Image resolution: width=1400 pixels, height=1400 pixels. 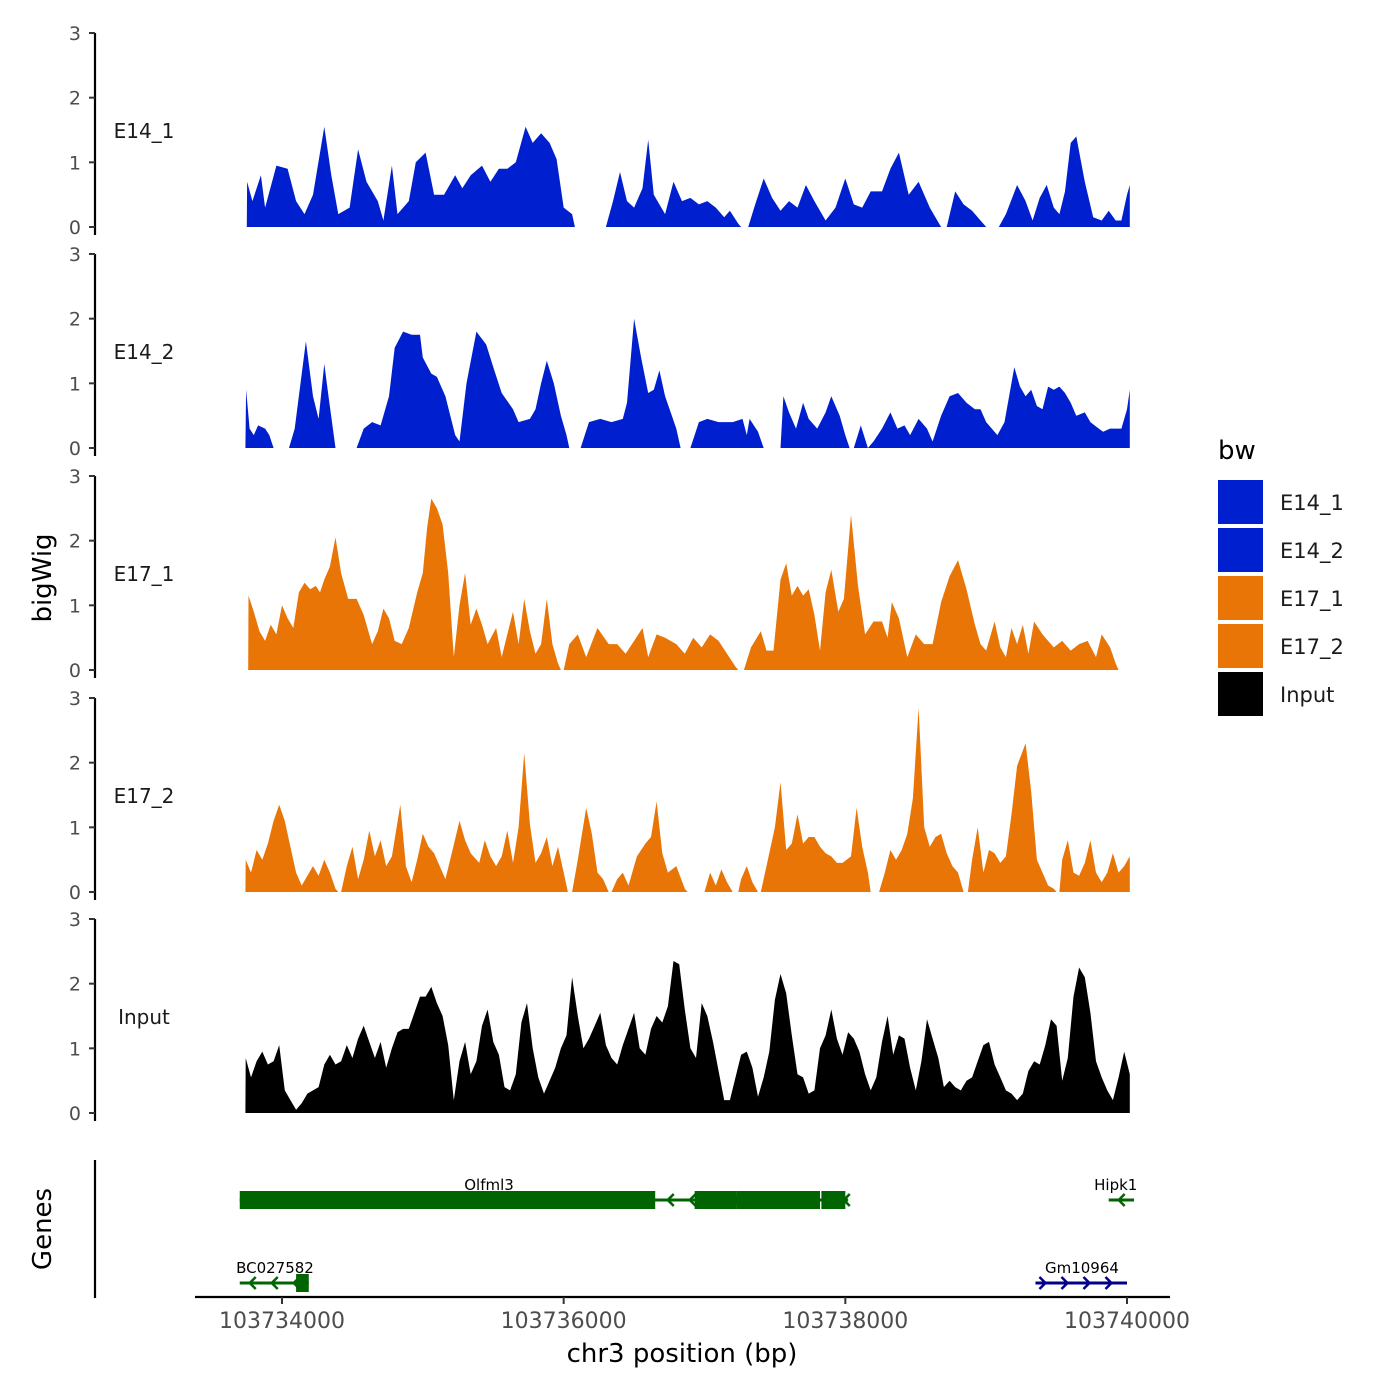 I want to click on x-tick-label: 103738000, so click(x=845, y=1321).